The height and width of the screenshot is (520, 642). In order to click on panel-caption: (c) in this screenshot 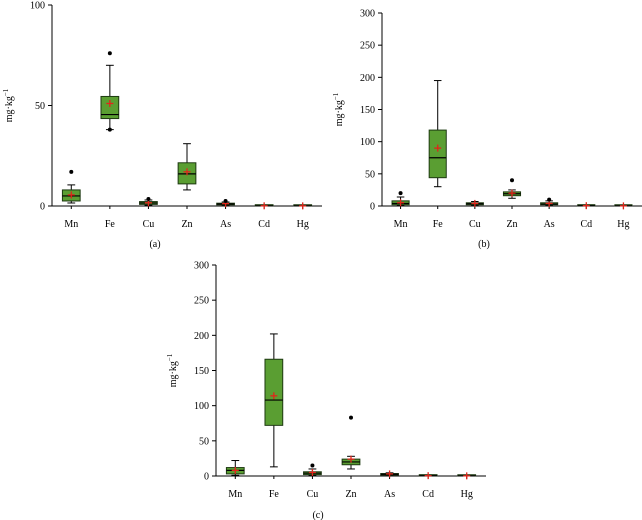, I will do `click(317, 515)`.